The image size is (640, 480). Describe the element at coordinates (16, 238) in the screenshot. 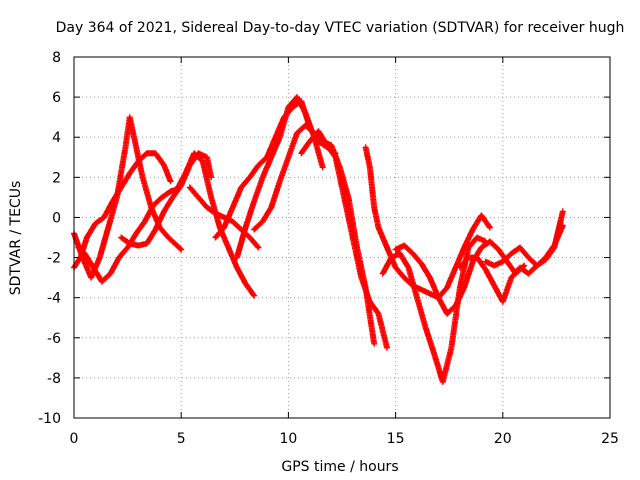

I see `y-axis-label: SDTVAR / TECUs` at that location.